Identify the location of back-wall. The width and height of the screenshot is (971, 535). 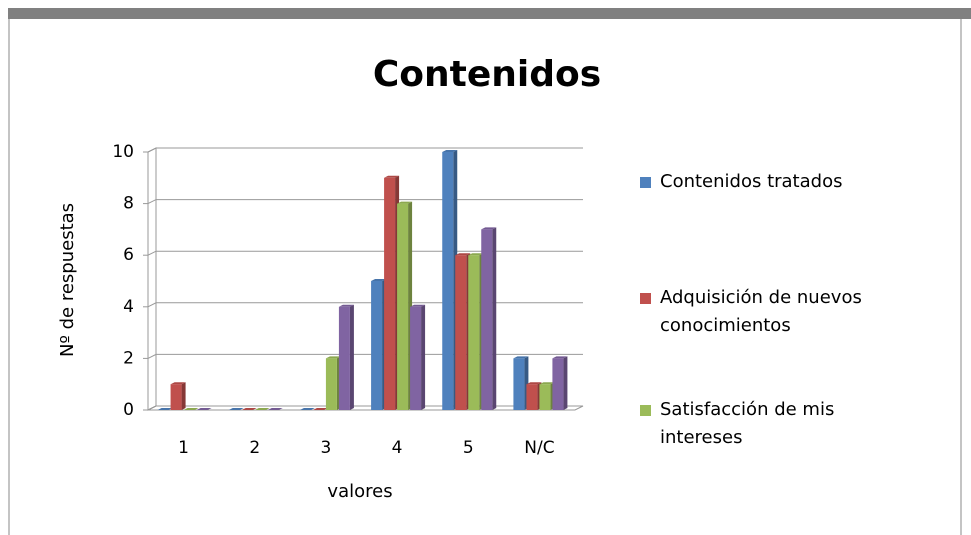
(152, 279).